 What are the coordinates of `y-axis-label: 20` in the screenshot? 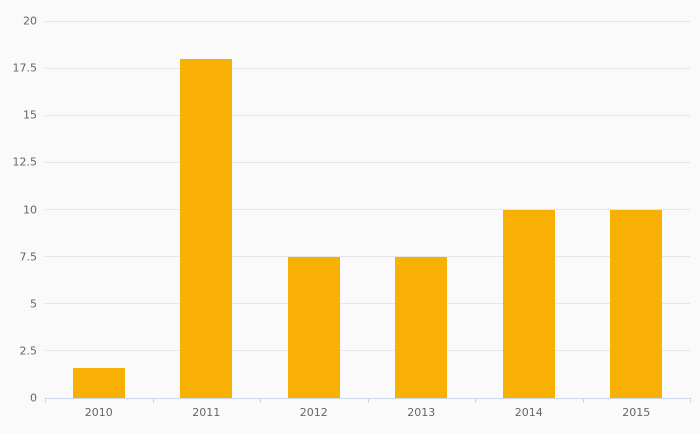 It's located at (30, 21).